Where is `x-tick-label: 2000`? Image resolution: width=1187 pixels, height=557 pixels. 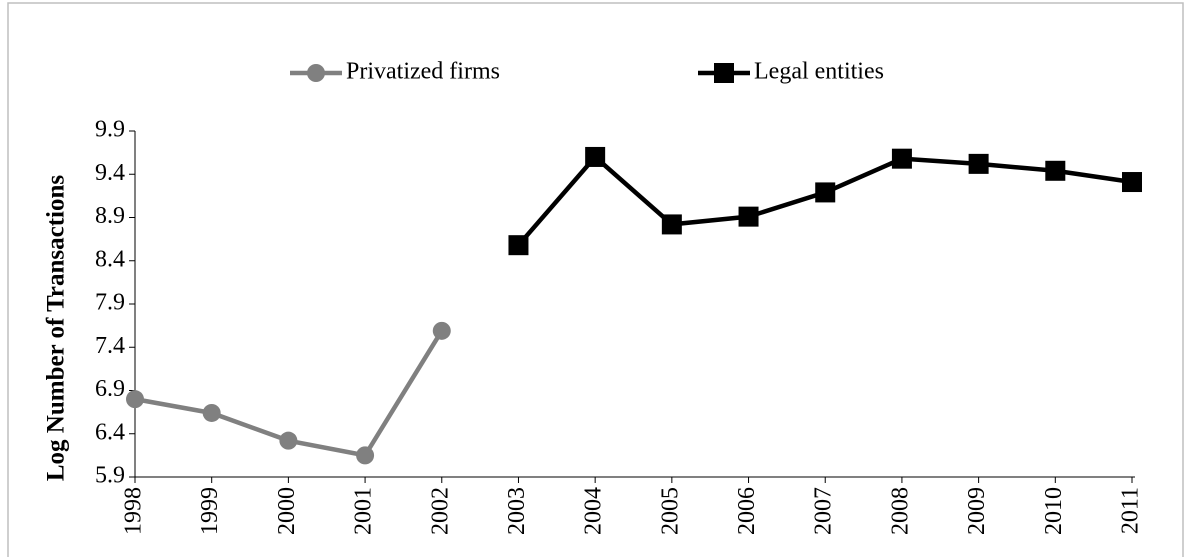
x-tick-label: 2000 is located at coordinates (287, 511).